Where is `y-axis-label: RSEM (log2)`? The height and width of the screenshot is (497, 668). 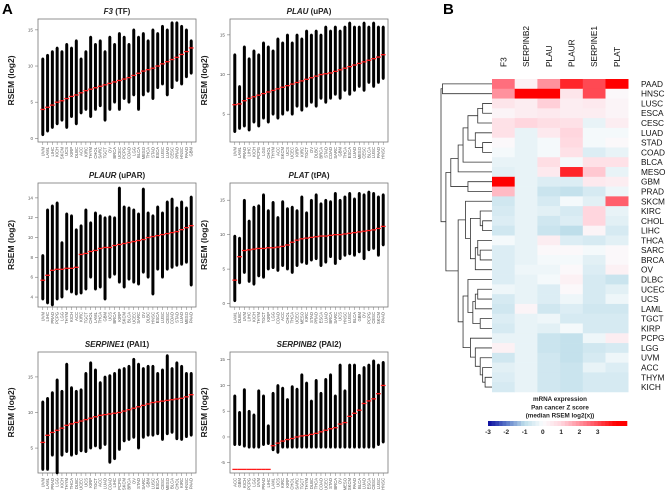
y-axis-label: RSEM (log2) is located at coordinates (204, 412).